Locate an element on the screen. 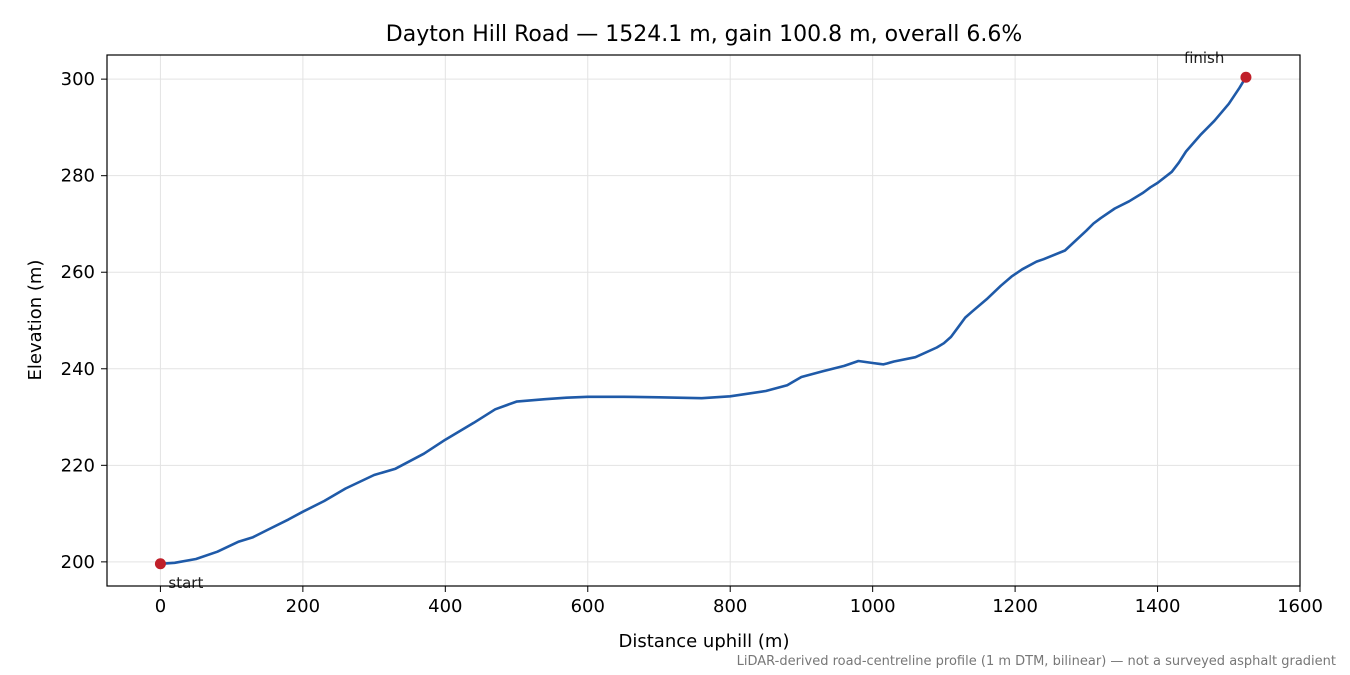  x-tick-label: 1400 is located at coordinates (1158, 606).